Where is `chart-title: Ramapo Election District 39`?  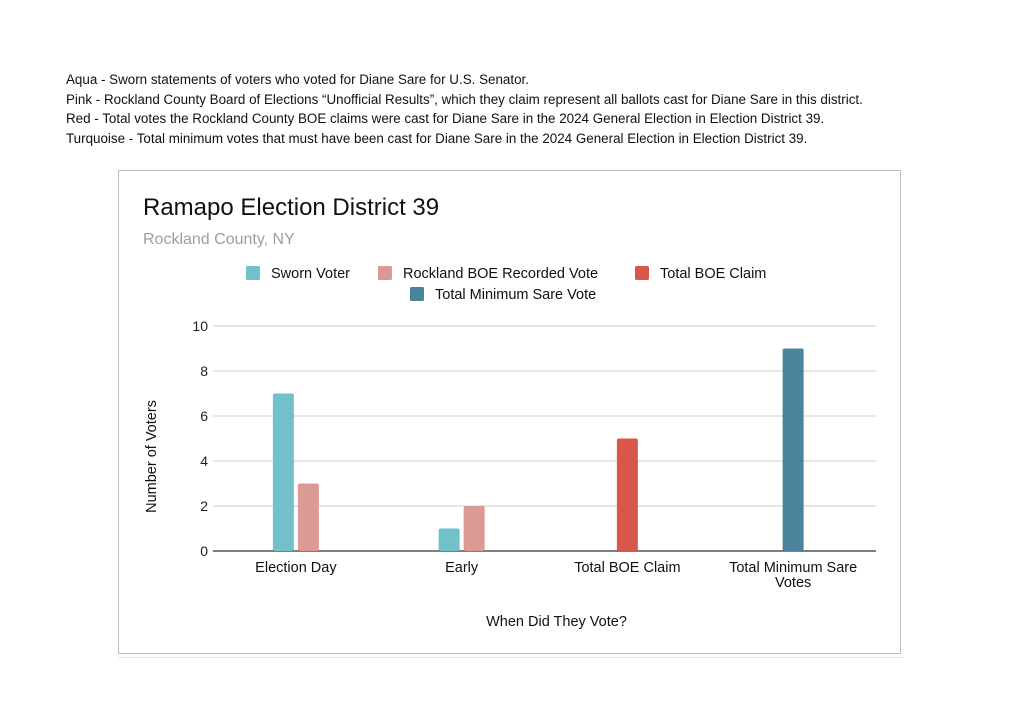
chart-title: Ramapo Election District 39 is located at coordinates (291, 207).